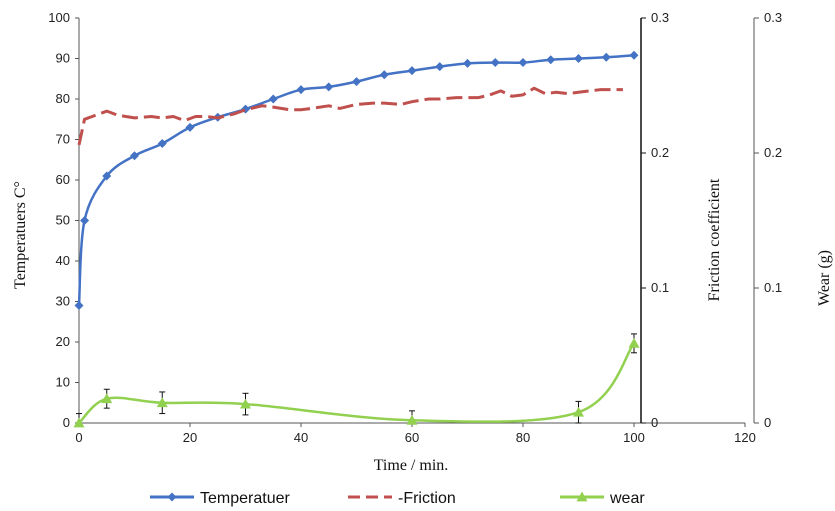 This screenshot has height=511, width=835. I want to click on legend-item-friction: -Friction, so click(402, 498).